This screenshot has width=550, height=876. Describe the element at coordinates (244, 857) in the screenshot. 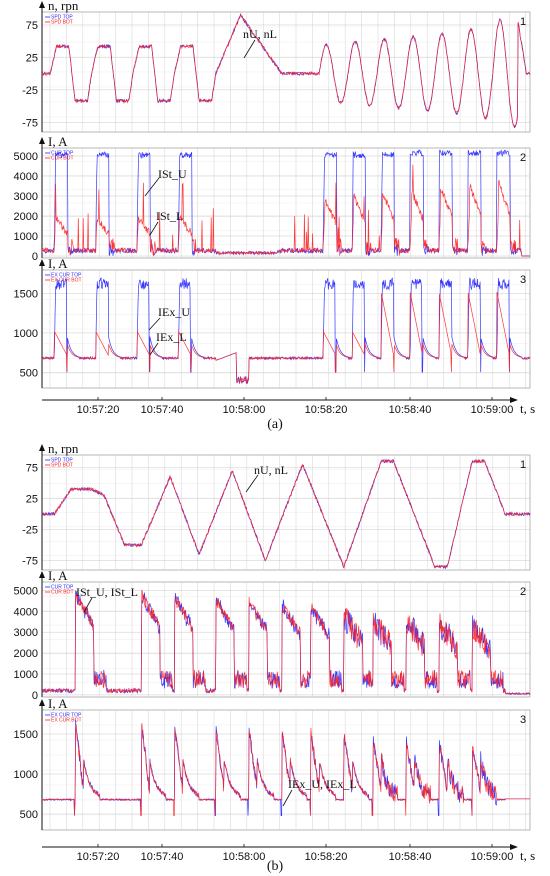

I see `x-tick-label: 10:58:00` at that location.